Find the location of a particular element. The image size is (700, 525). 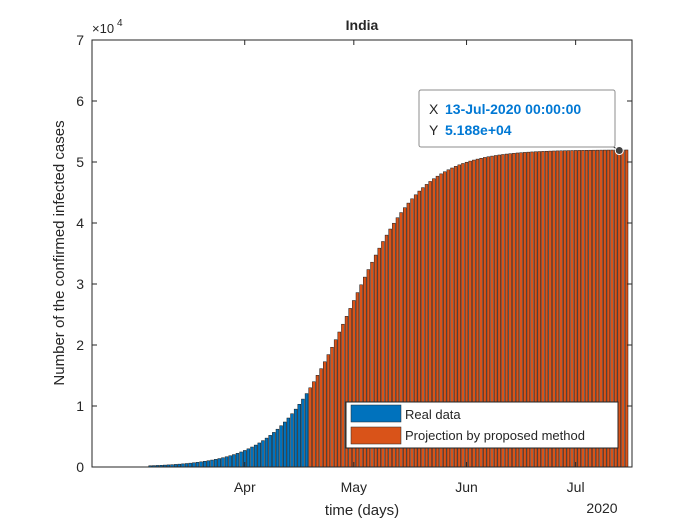

legend: Real data Projection by proposed method is located at coordinates (482, 425).